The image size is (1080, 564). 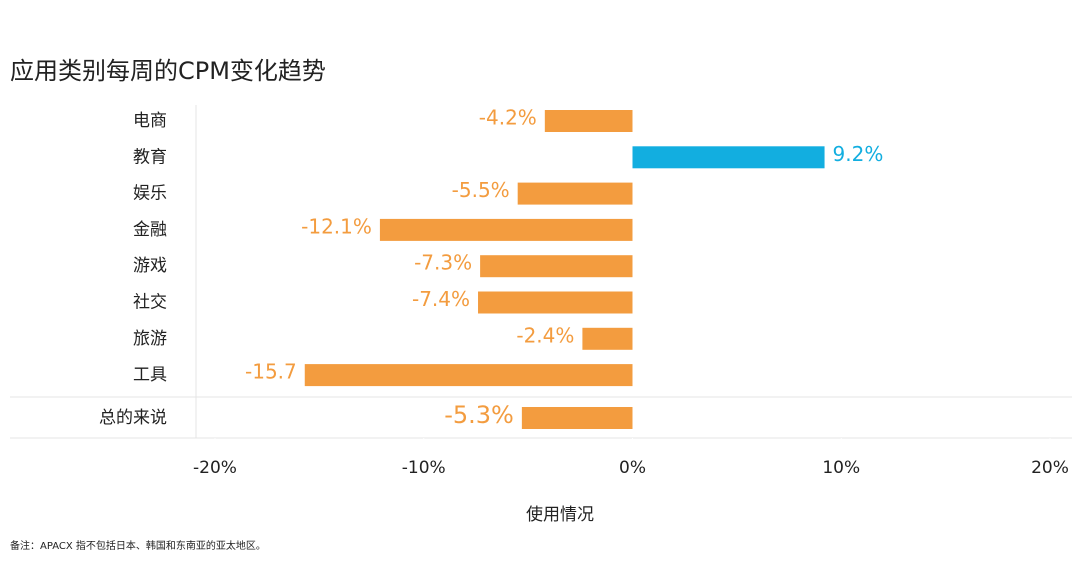 What do you see at coordinates (215, 468) in the screenshot?
I see `x-tick-label: -20%` at bounding box center [215, 468].